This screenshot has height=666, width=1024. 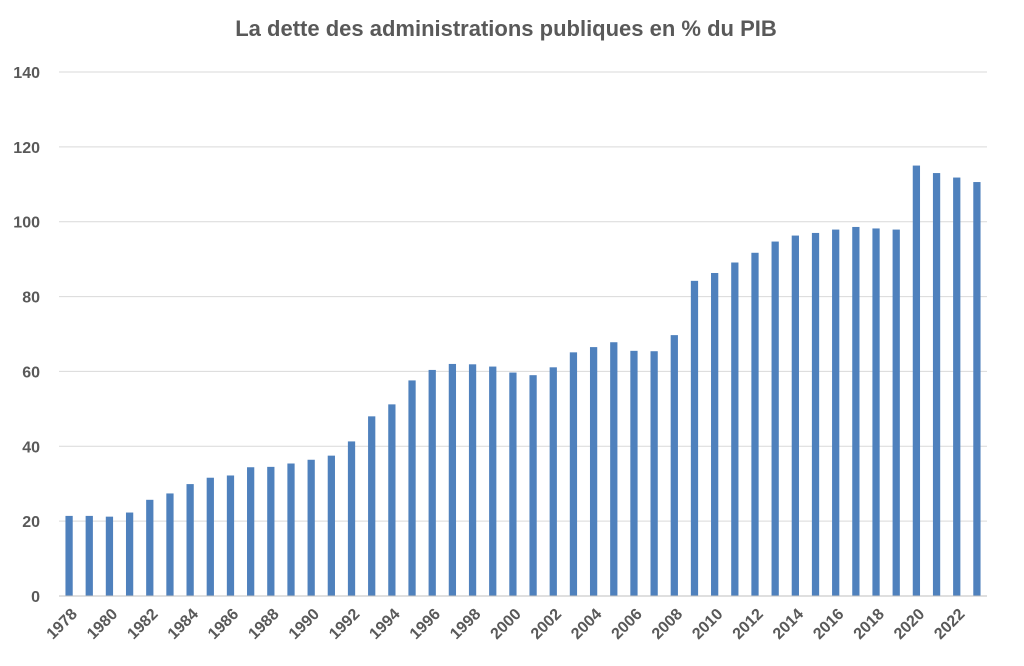 What do you see at coordinates (957, 386) in the screenshot?
I see `bar-2022` at bounding box center [957, 386].